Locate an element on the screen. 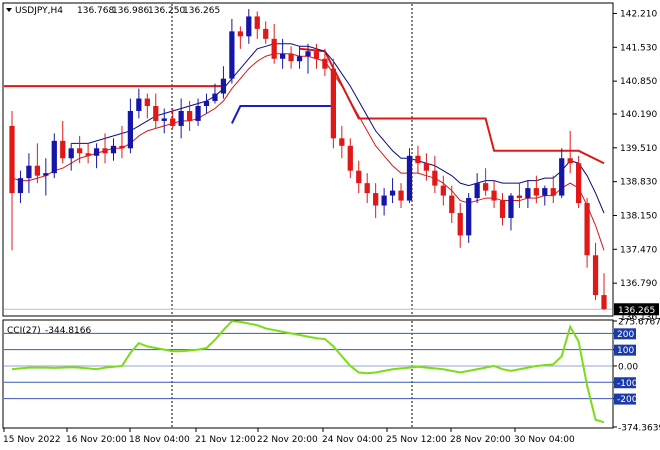 The height and width of the screenshot is (450, 660). price-tick-label: 140.190 is located at coordinates (638, 115).